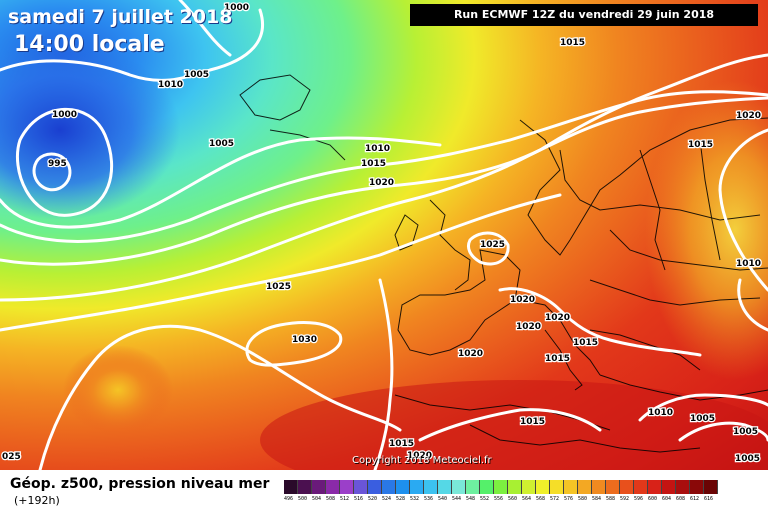  What do you see at coordinates (473, 491) in the screenshot?
I see `scale-swatch: 548` at bounding box center [473, 491].